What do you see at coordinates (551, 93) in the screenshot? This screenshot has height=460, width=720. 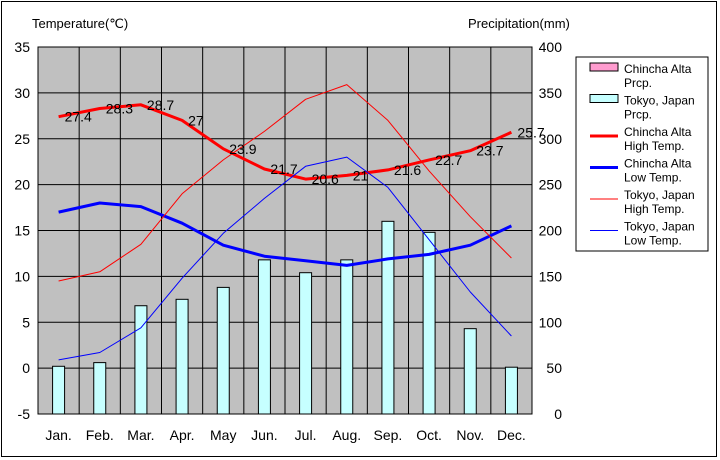 I see `right-tick-label: 350` at bounding box center [551, 93].